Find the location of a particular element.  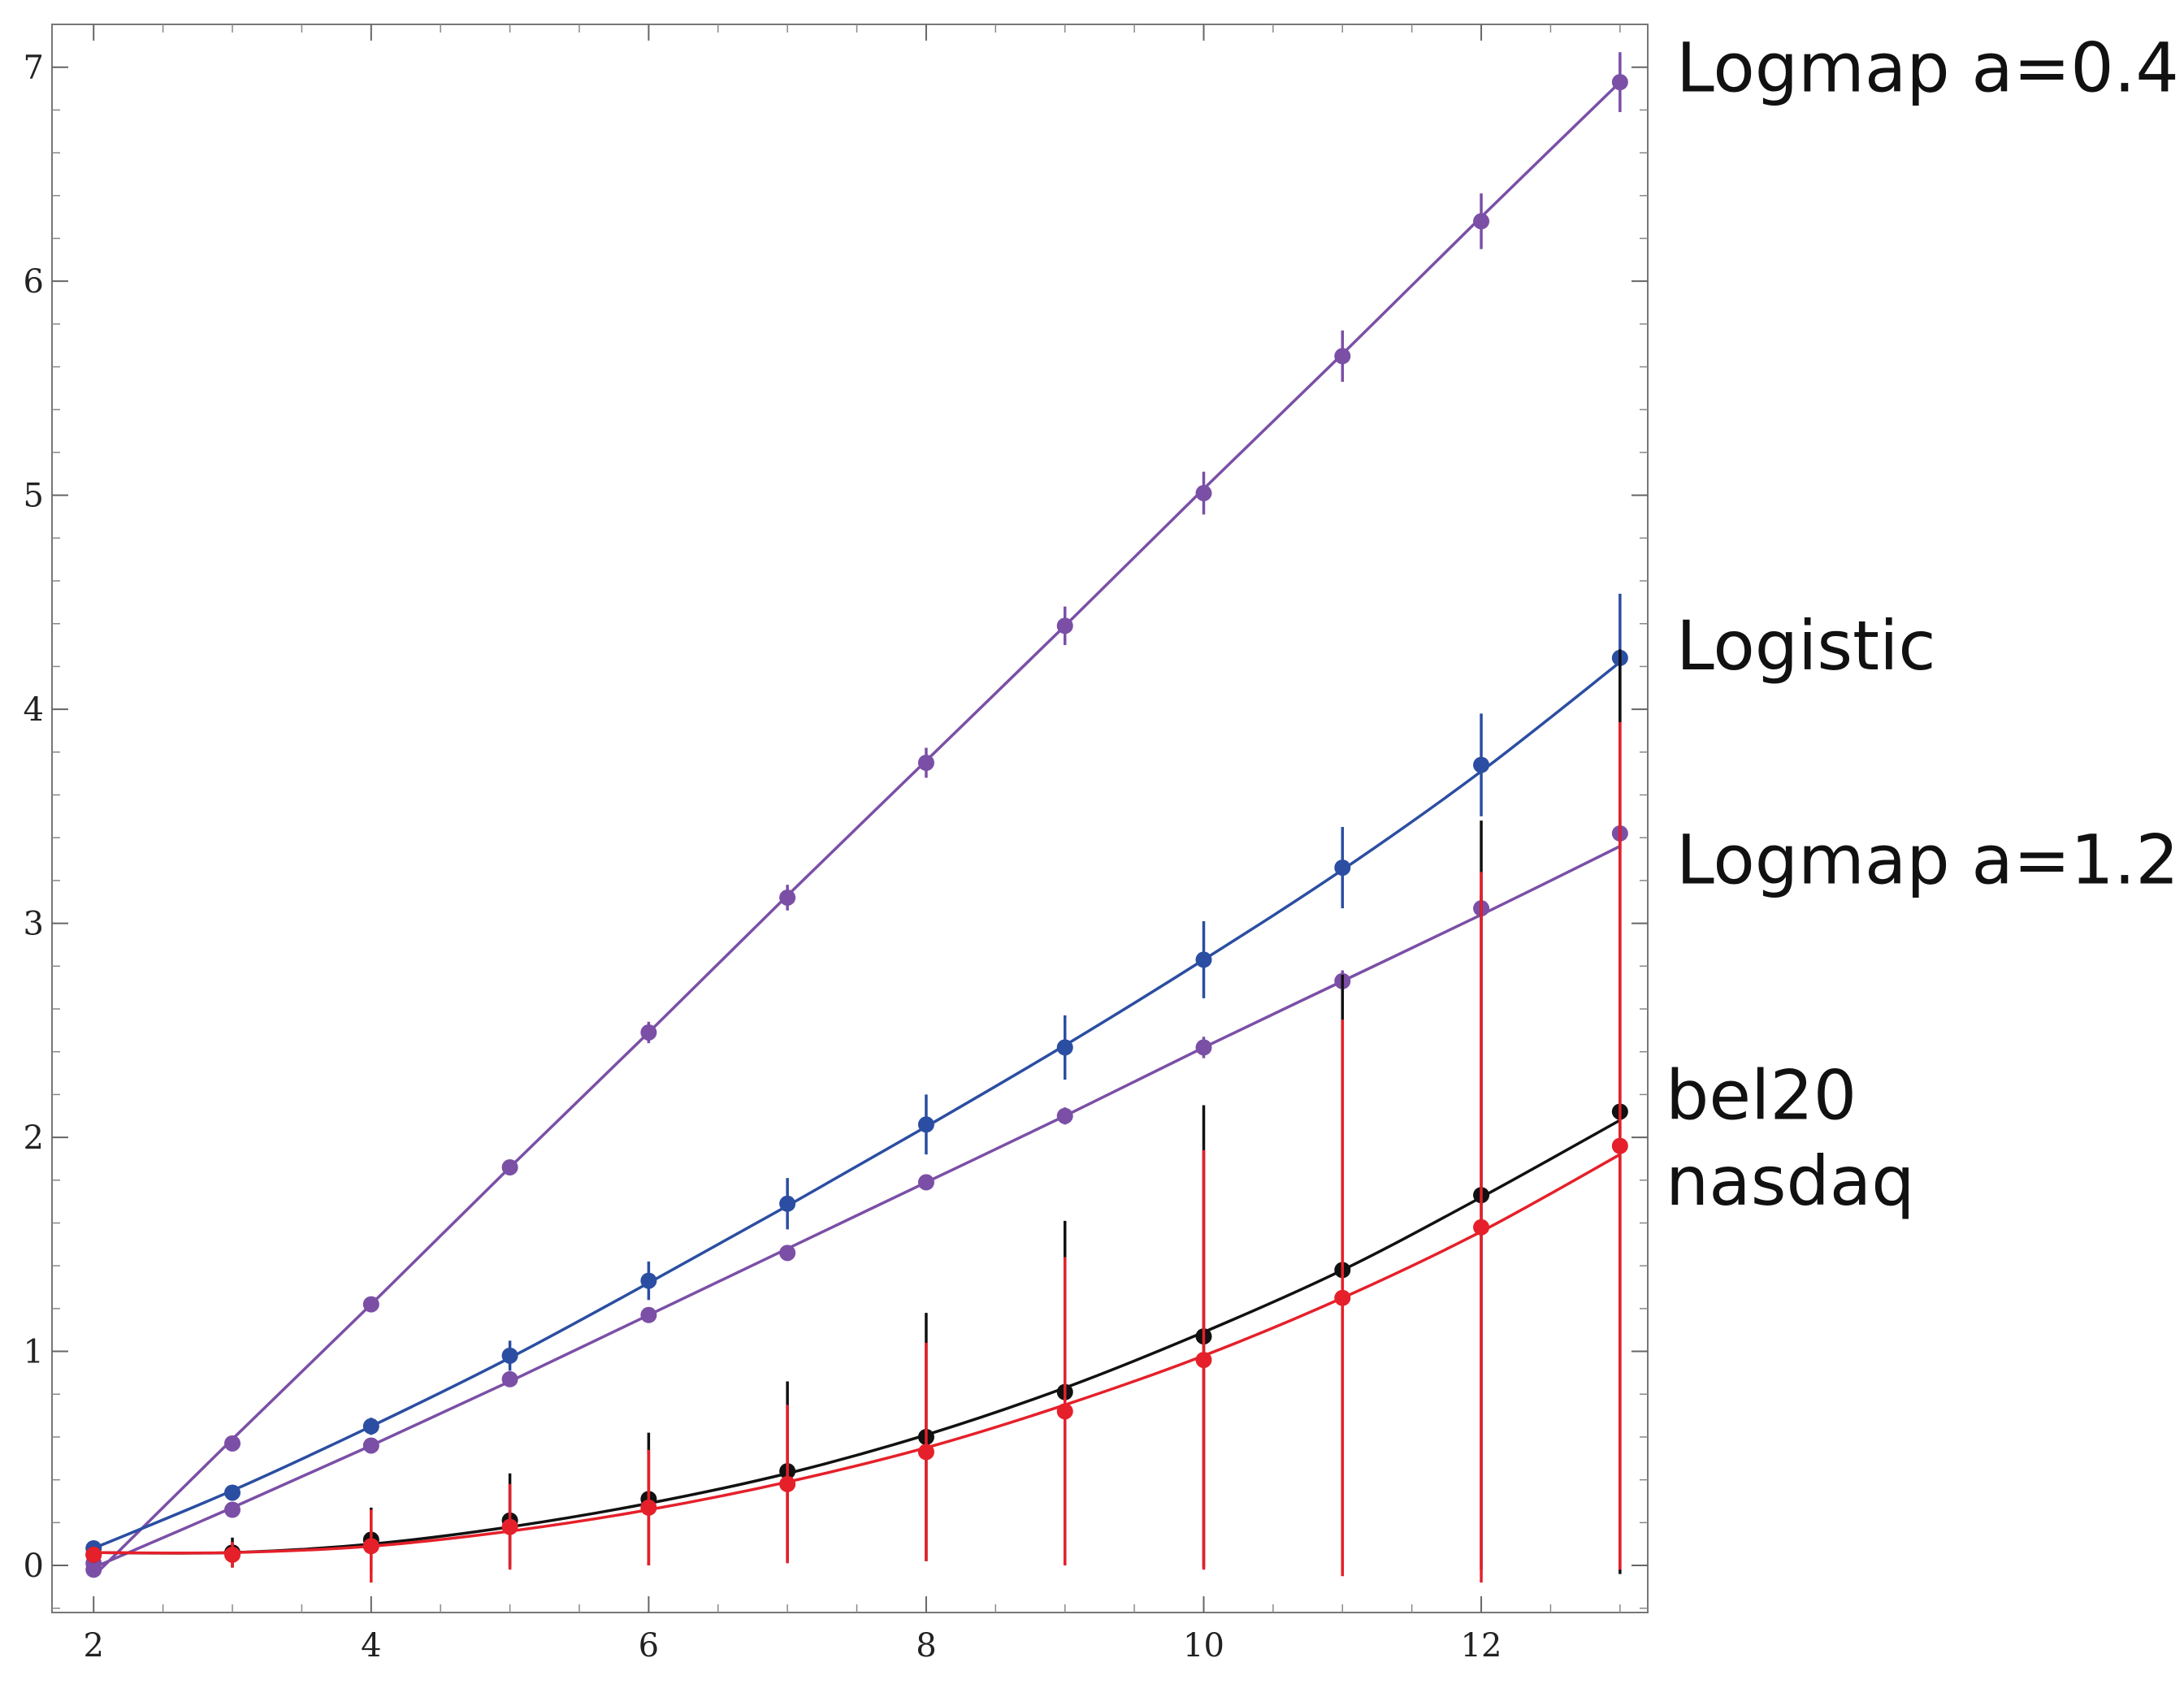

x-tick-label: 4 is located at coordinates (371, 1646).